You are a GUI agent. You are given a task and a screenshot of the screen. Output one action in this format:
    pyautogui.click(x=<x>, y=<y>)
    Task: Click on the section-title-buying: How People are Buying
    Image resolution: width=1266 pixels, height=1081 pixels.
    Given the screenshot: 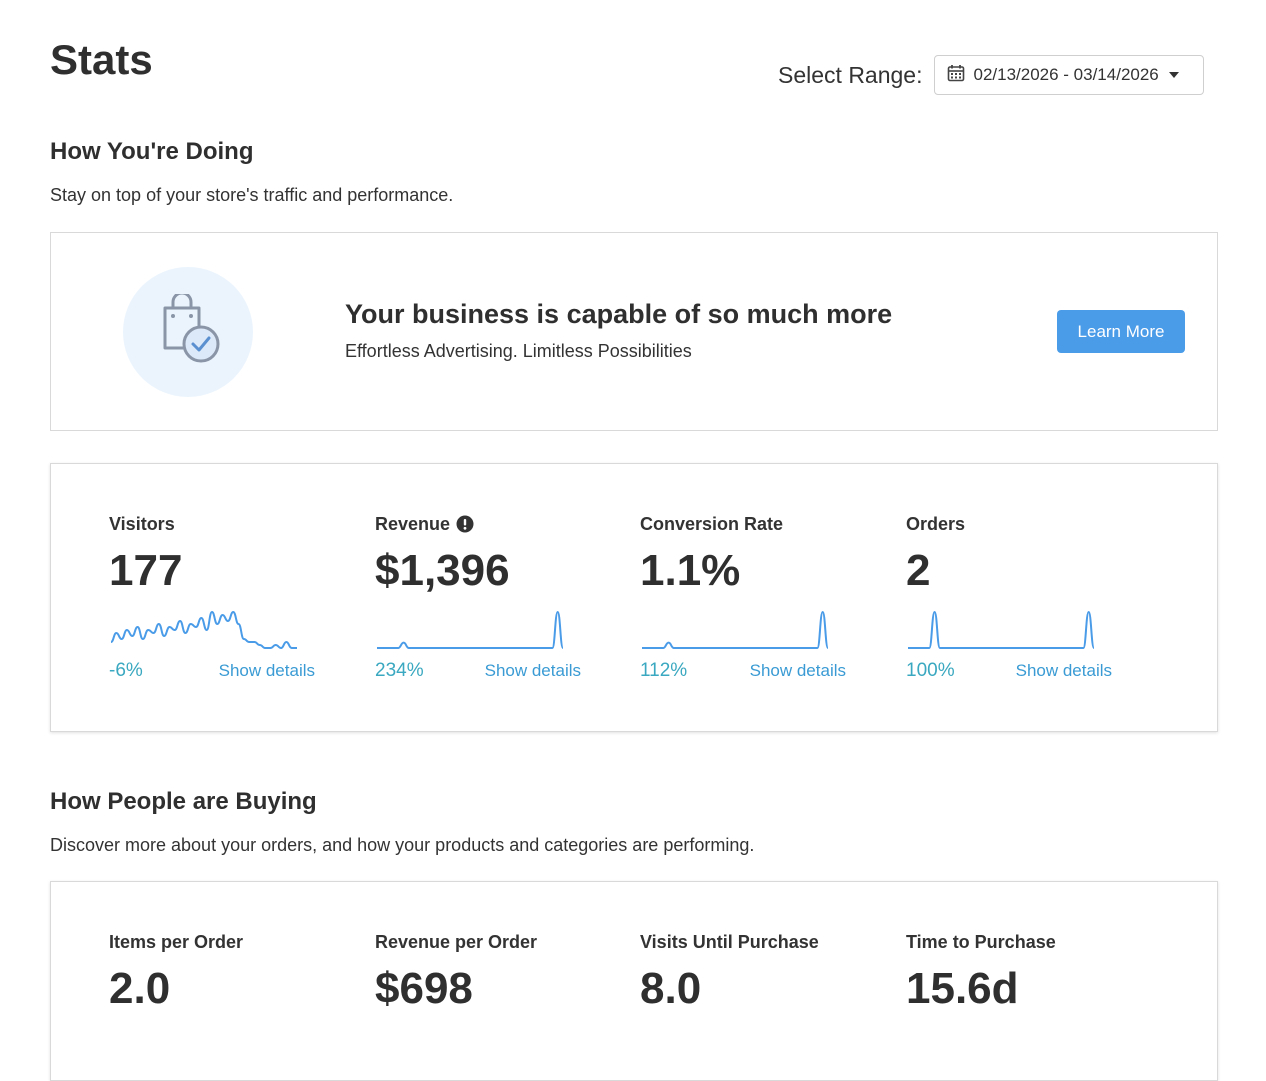 What is the action you would take?
    pyautogui.click(x=183, y=801)
    